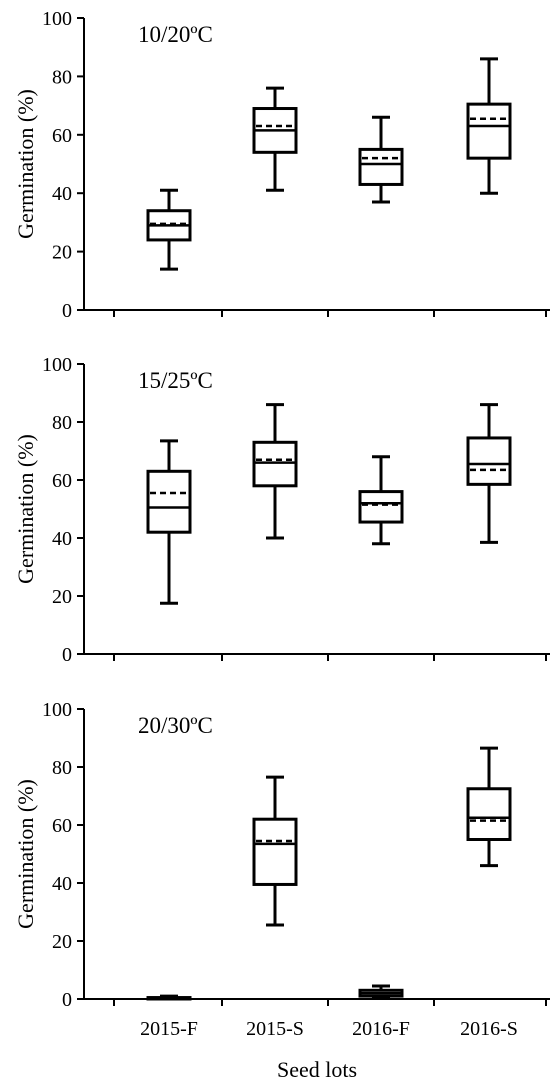 This screenshot has width=550, height=1086. I want to click on x-axis-title: Seed lots, so click(317, 1069).